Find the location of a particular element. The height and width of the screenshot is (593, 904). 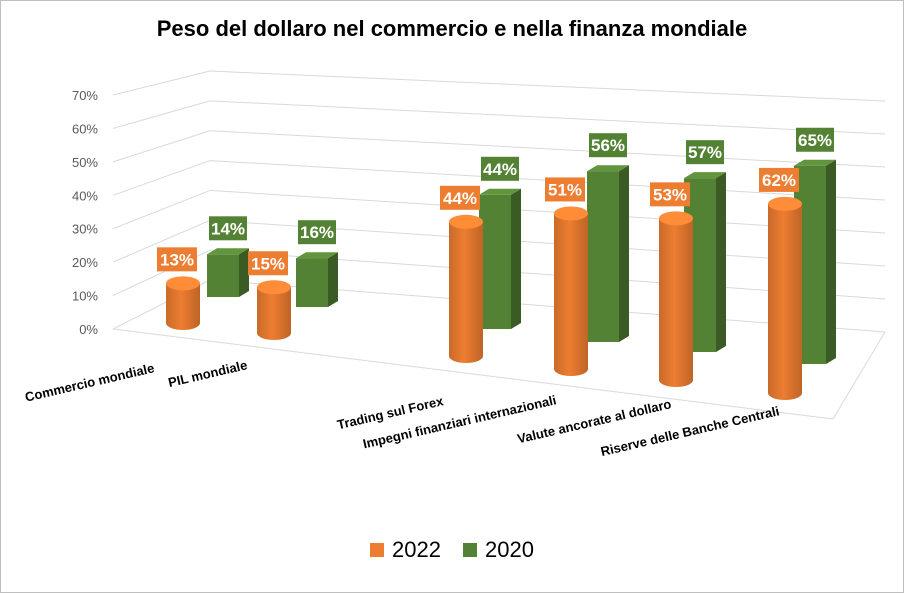

data-label-2022: 53% is located at coordinates (670, 194).